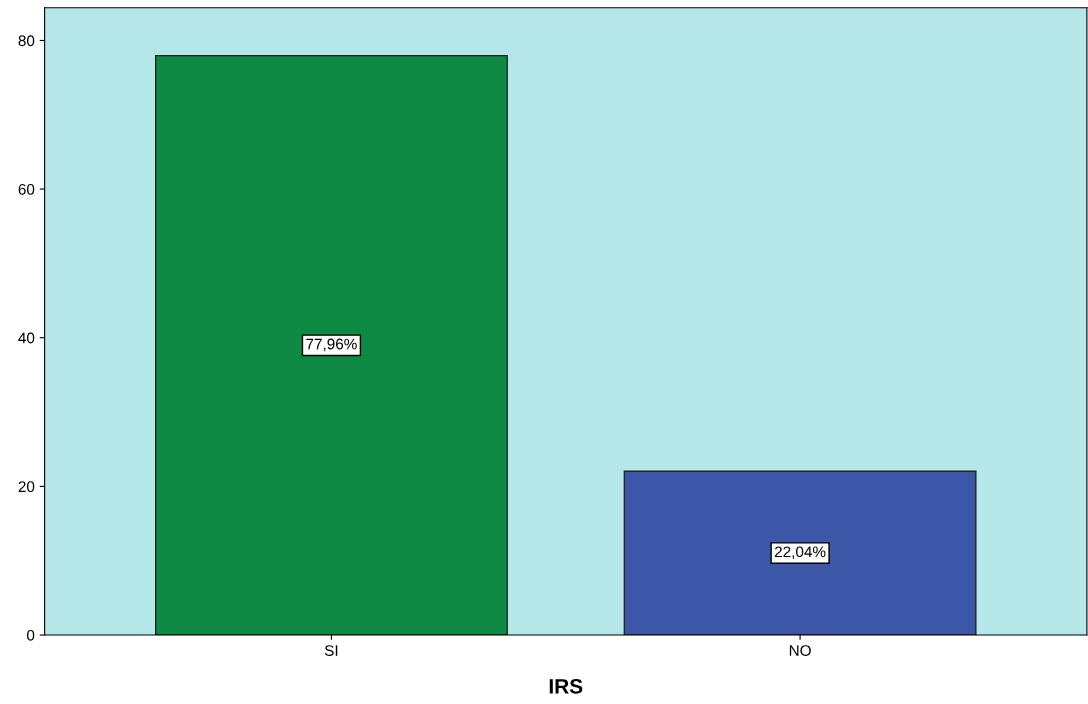 This screenshot has width=1088, height=704. I want to click on x-tick-label: NO, so click(800, 650).